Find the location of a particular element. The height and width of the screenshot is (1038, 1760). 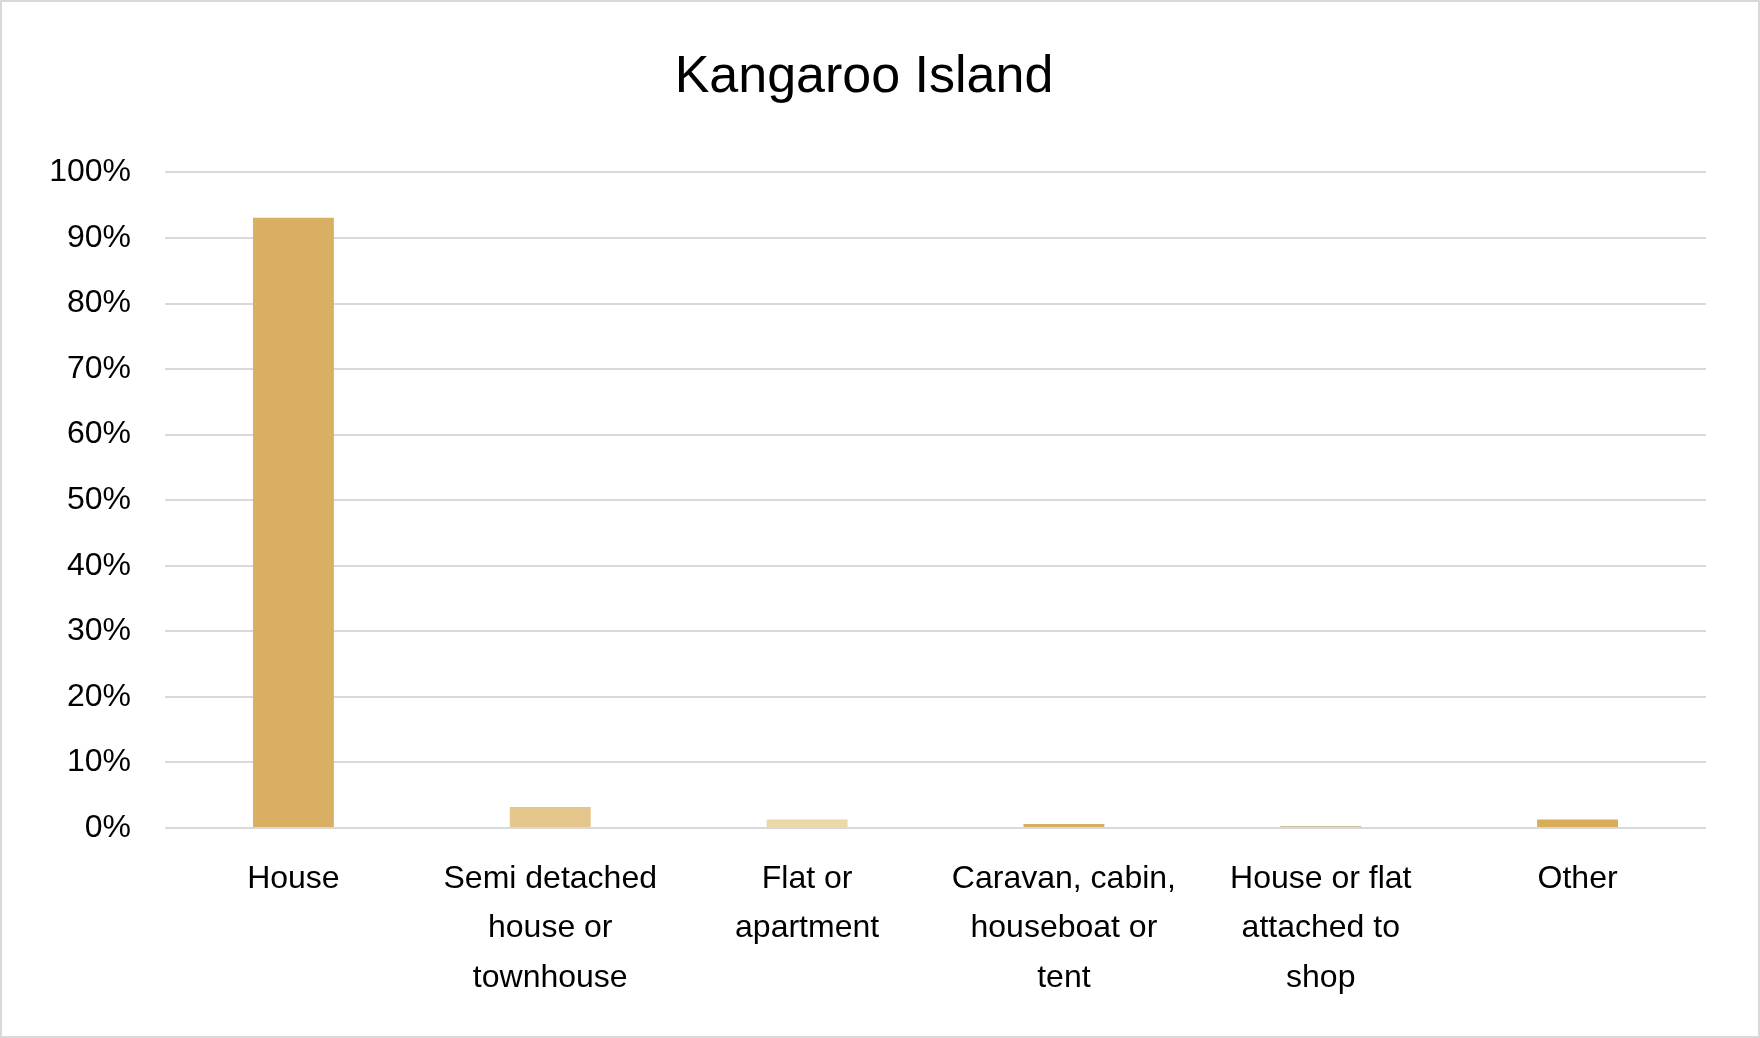

x-tick-label: Caravan, cabin, houseboat or tent is located at coordinates (1063, 926).